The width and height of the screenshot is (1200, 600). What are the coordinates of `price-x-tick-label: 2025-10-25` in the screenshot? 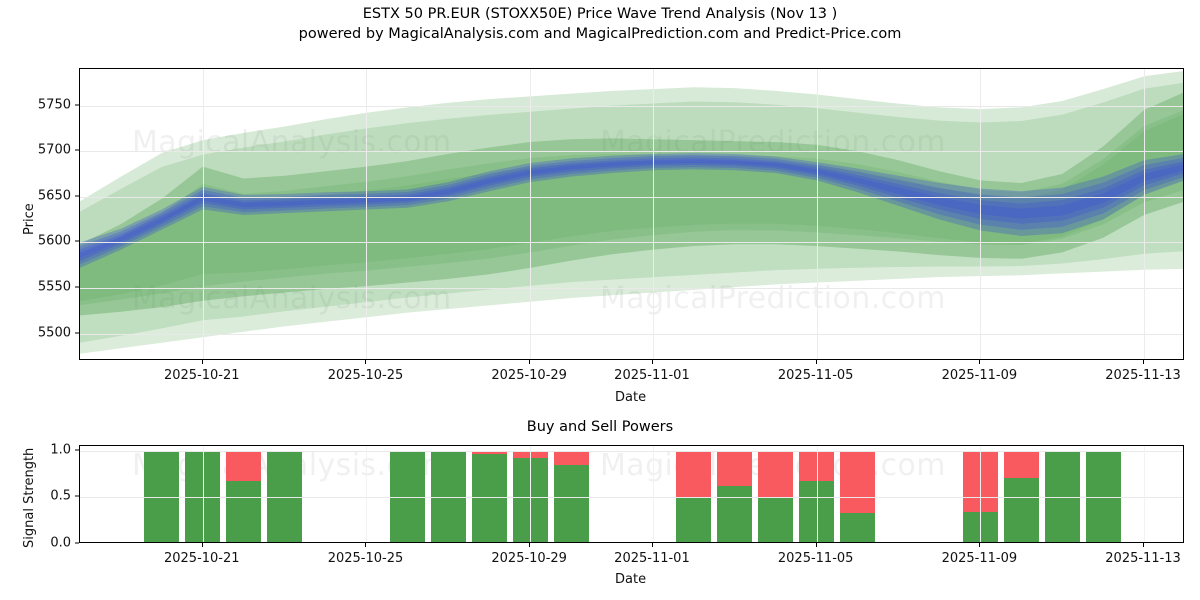 It's located at (365, 375).